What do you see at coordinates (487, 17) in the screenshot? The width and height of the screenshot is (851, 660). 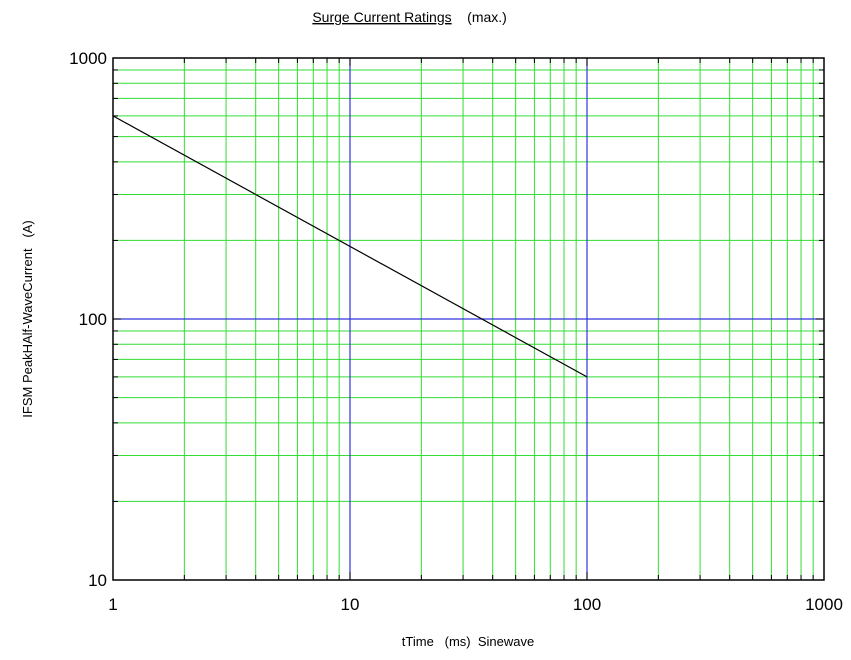 I see `chart-subtitle: (max.)` at bounding box center [487, 17].